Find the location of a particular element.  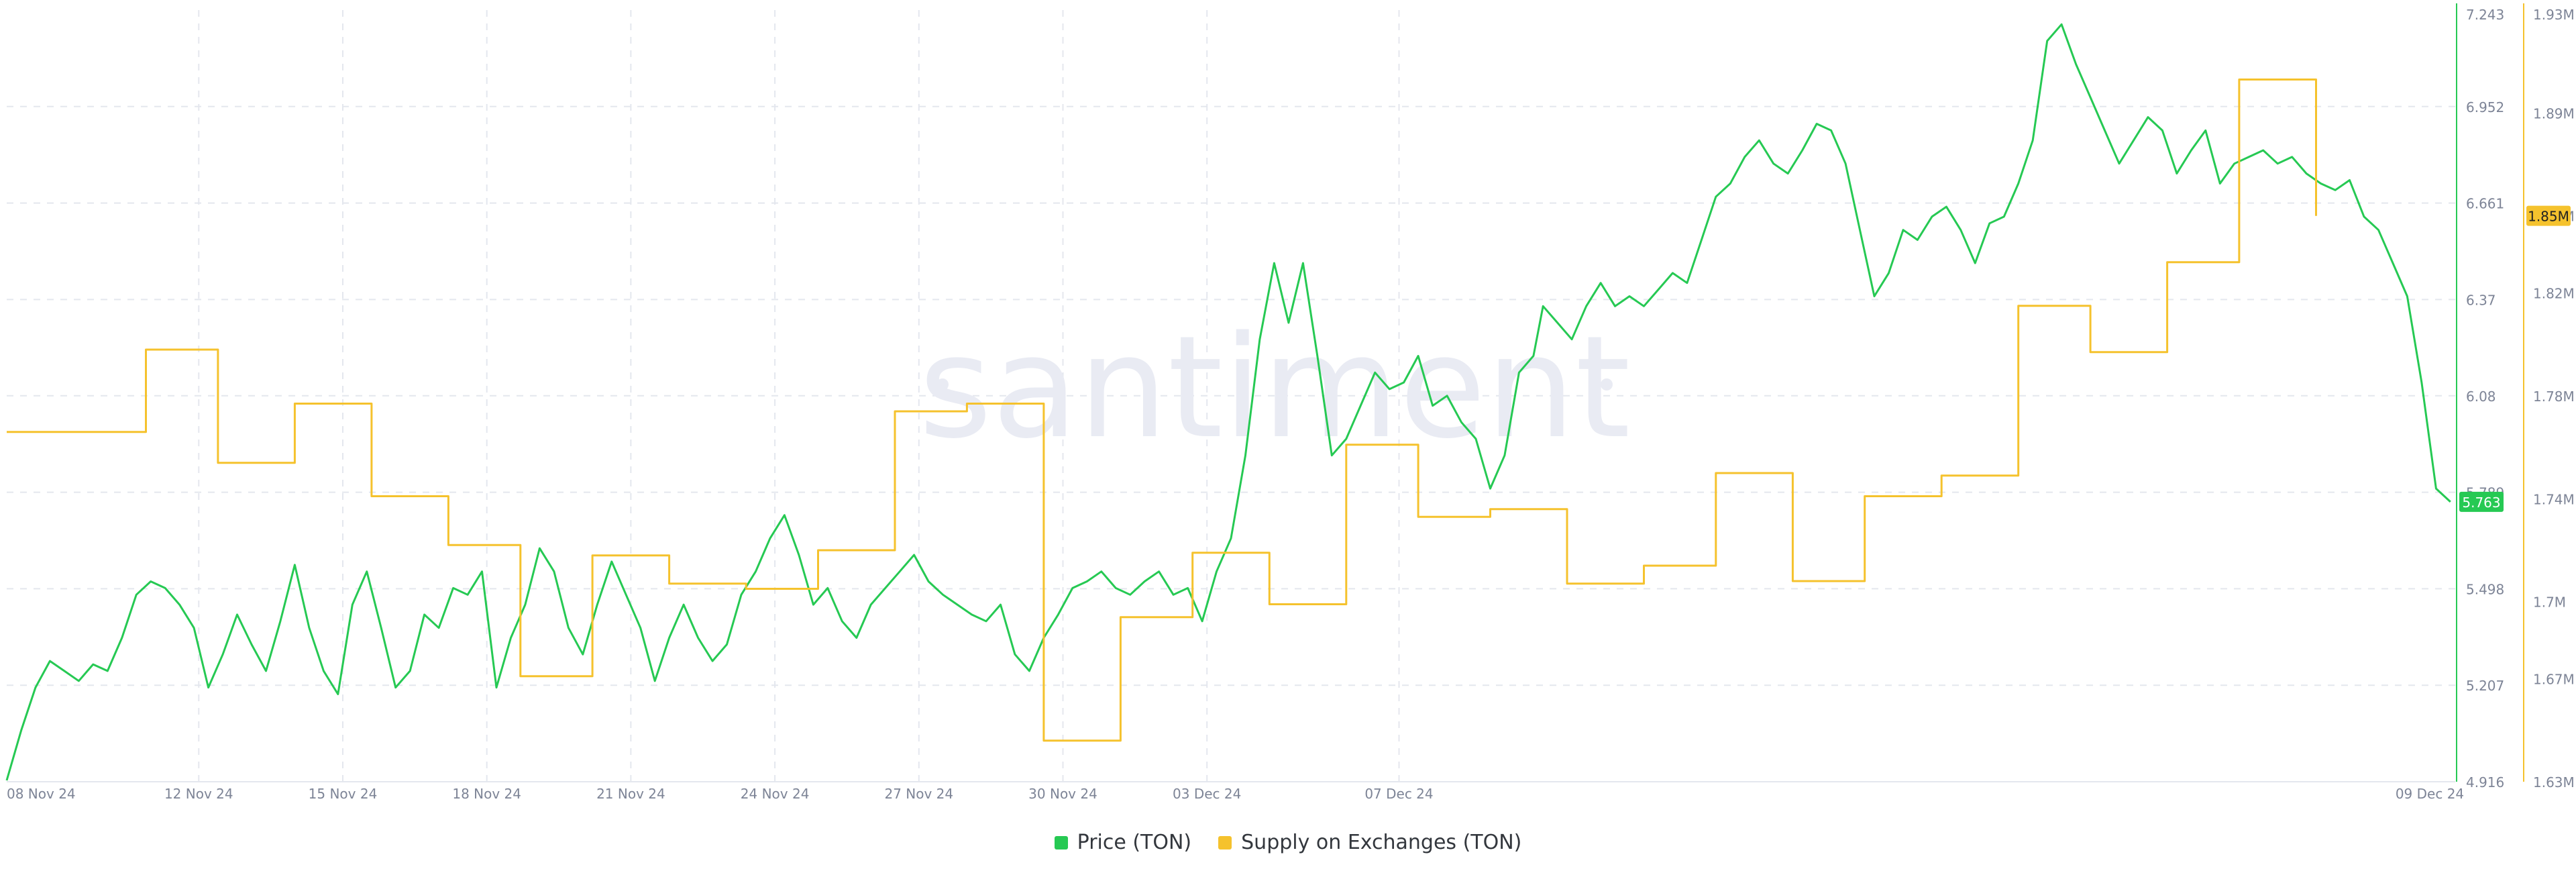

y-right-tick-label: 1.78M is located at coordinates (2554, 397).